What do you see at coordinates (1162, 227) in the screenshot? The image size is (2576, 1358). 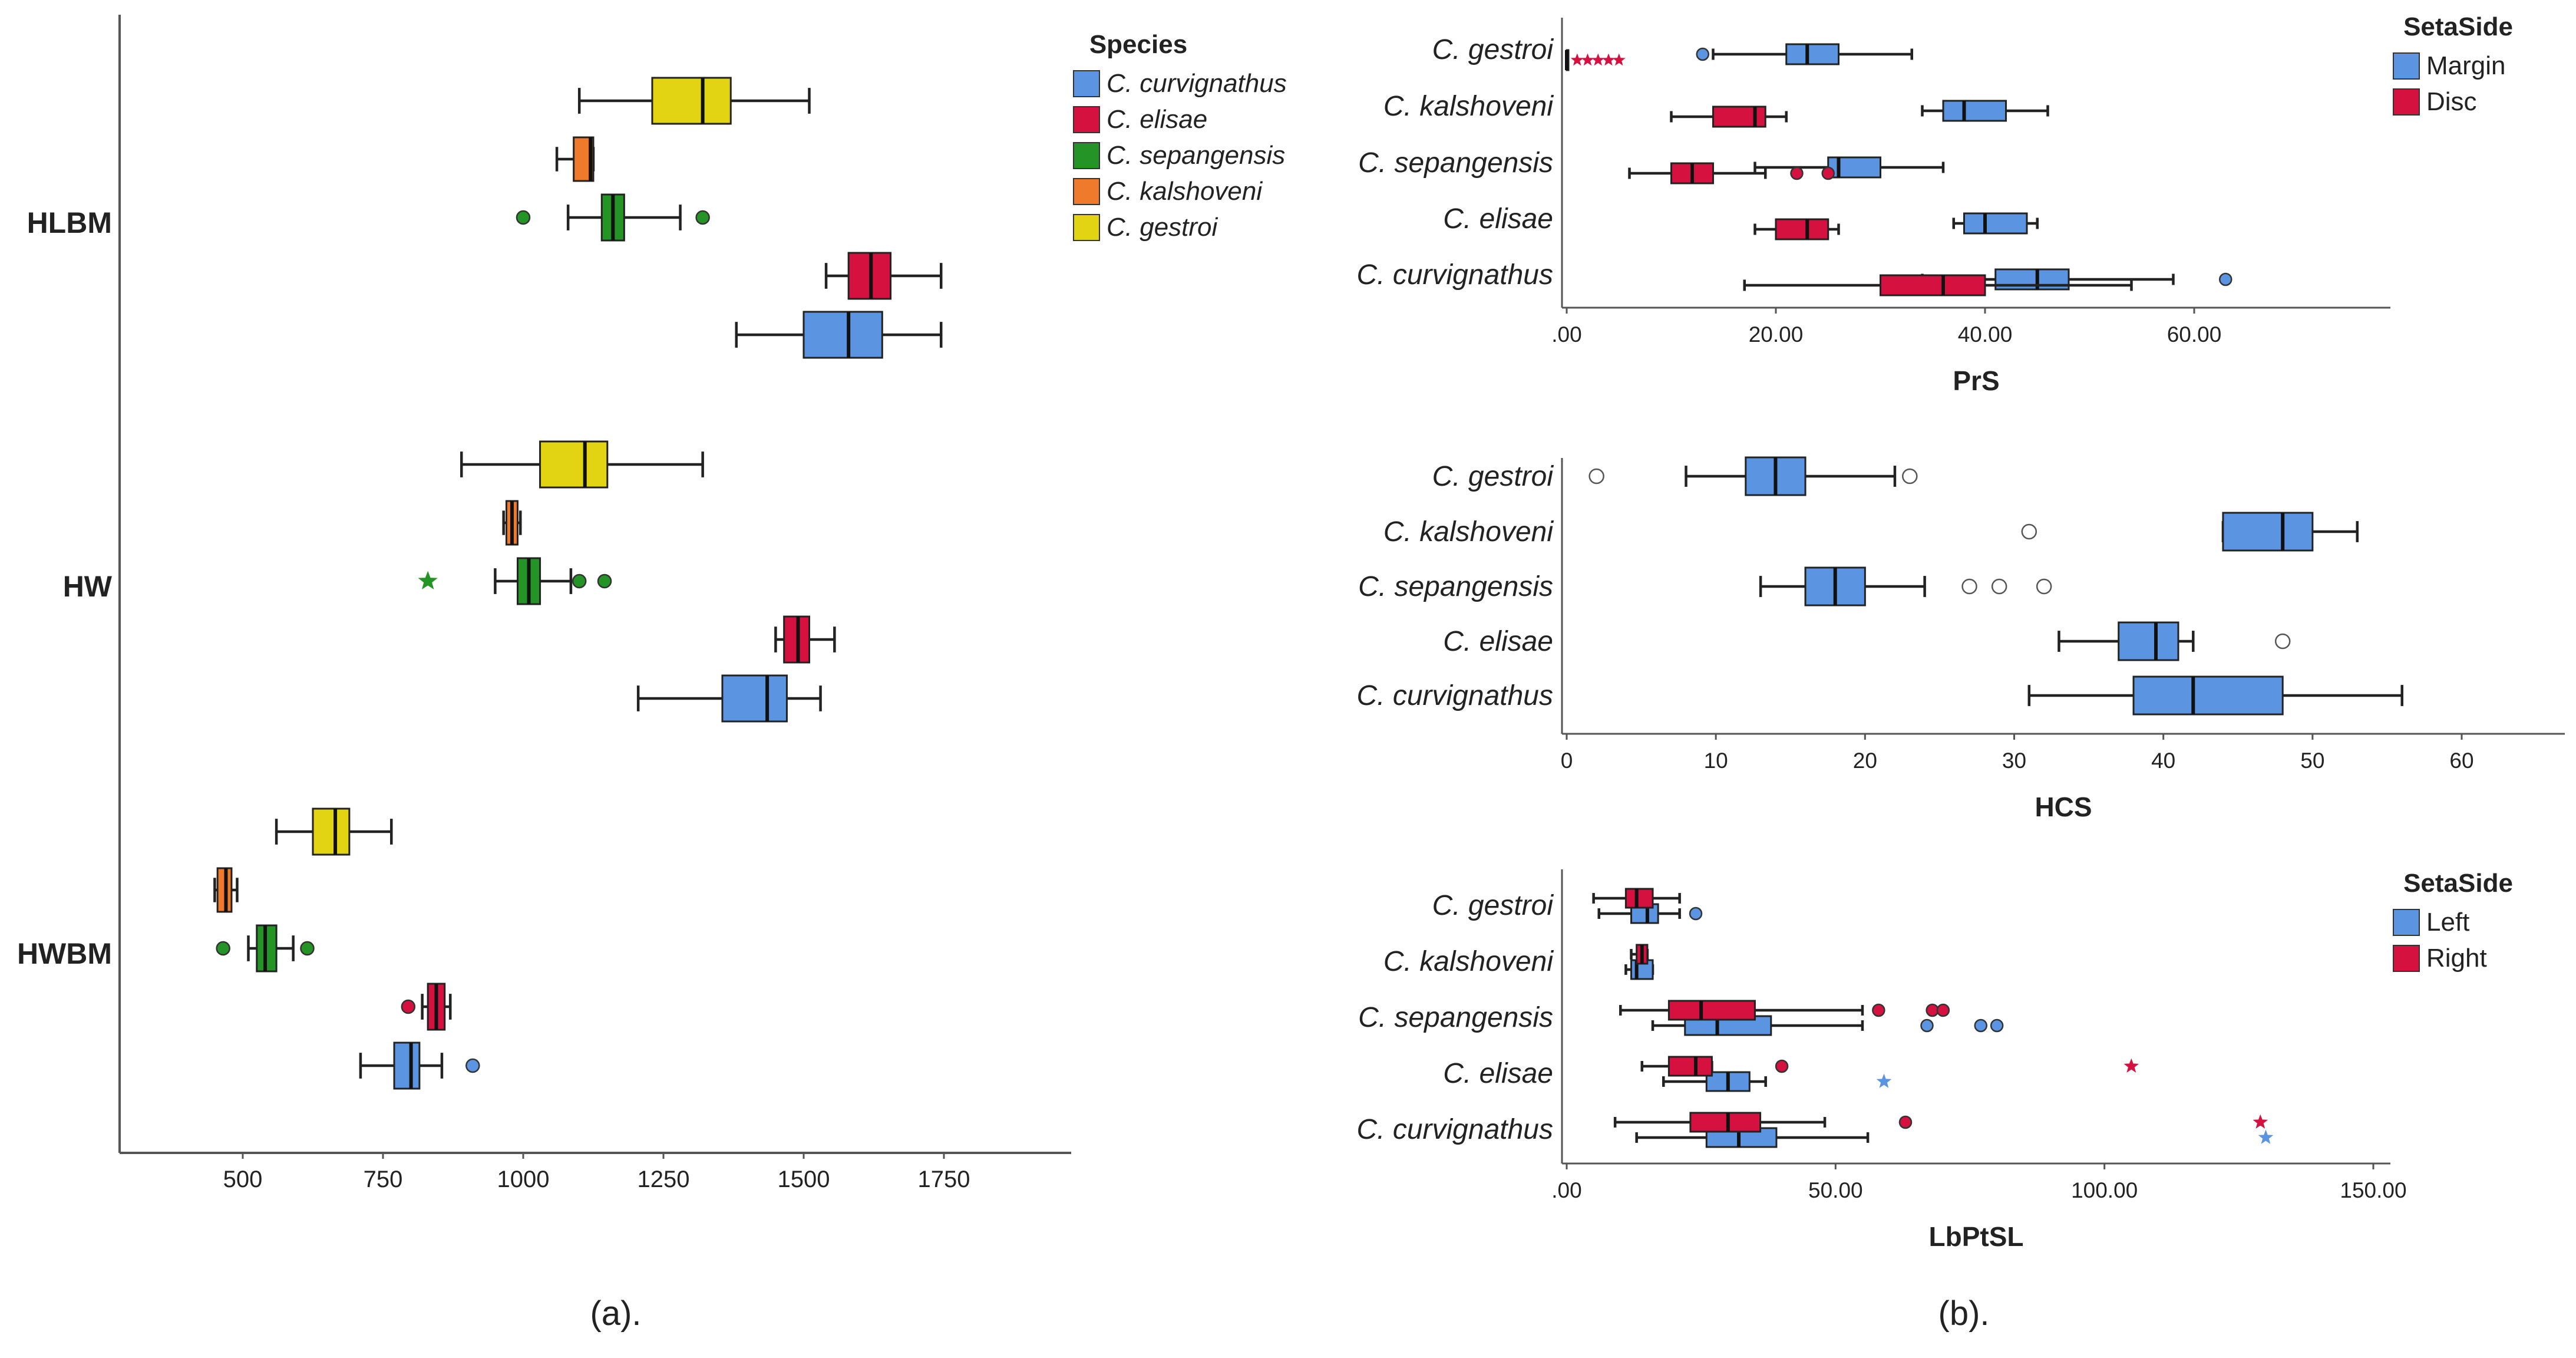 I see `chart-a-legend-label-c-gestroi: C. gestroi` at bounding box center [1162, 227].